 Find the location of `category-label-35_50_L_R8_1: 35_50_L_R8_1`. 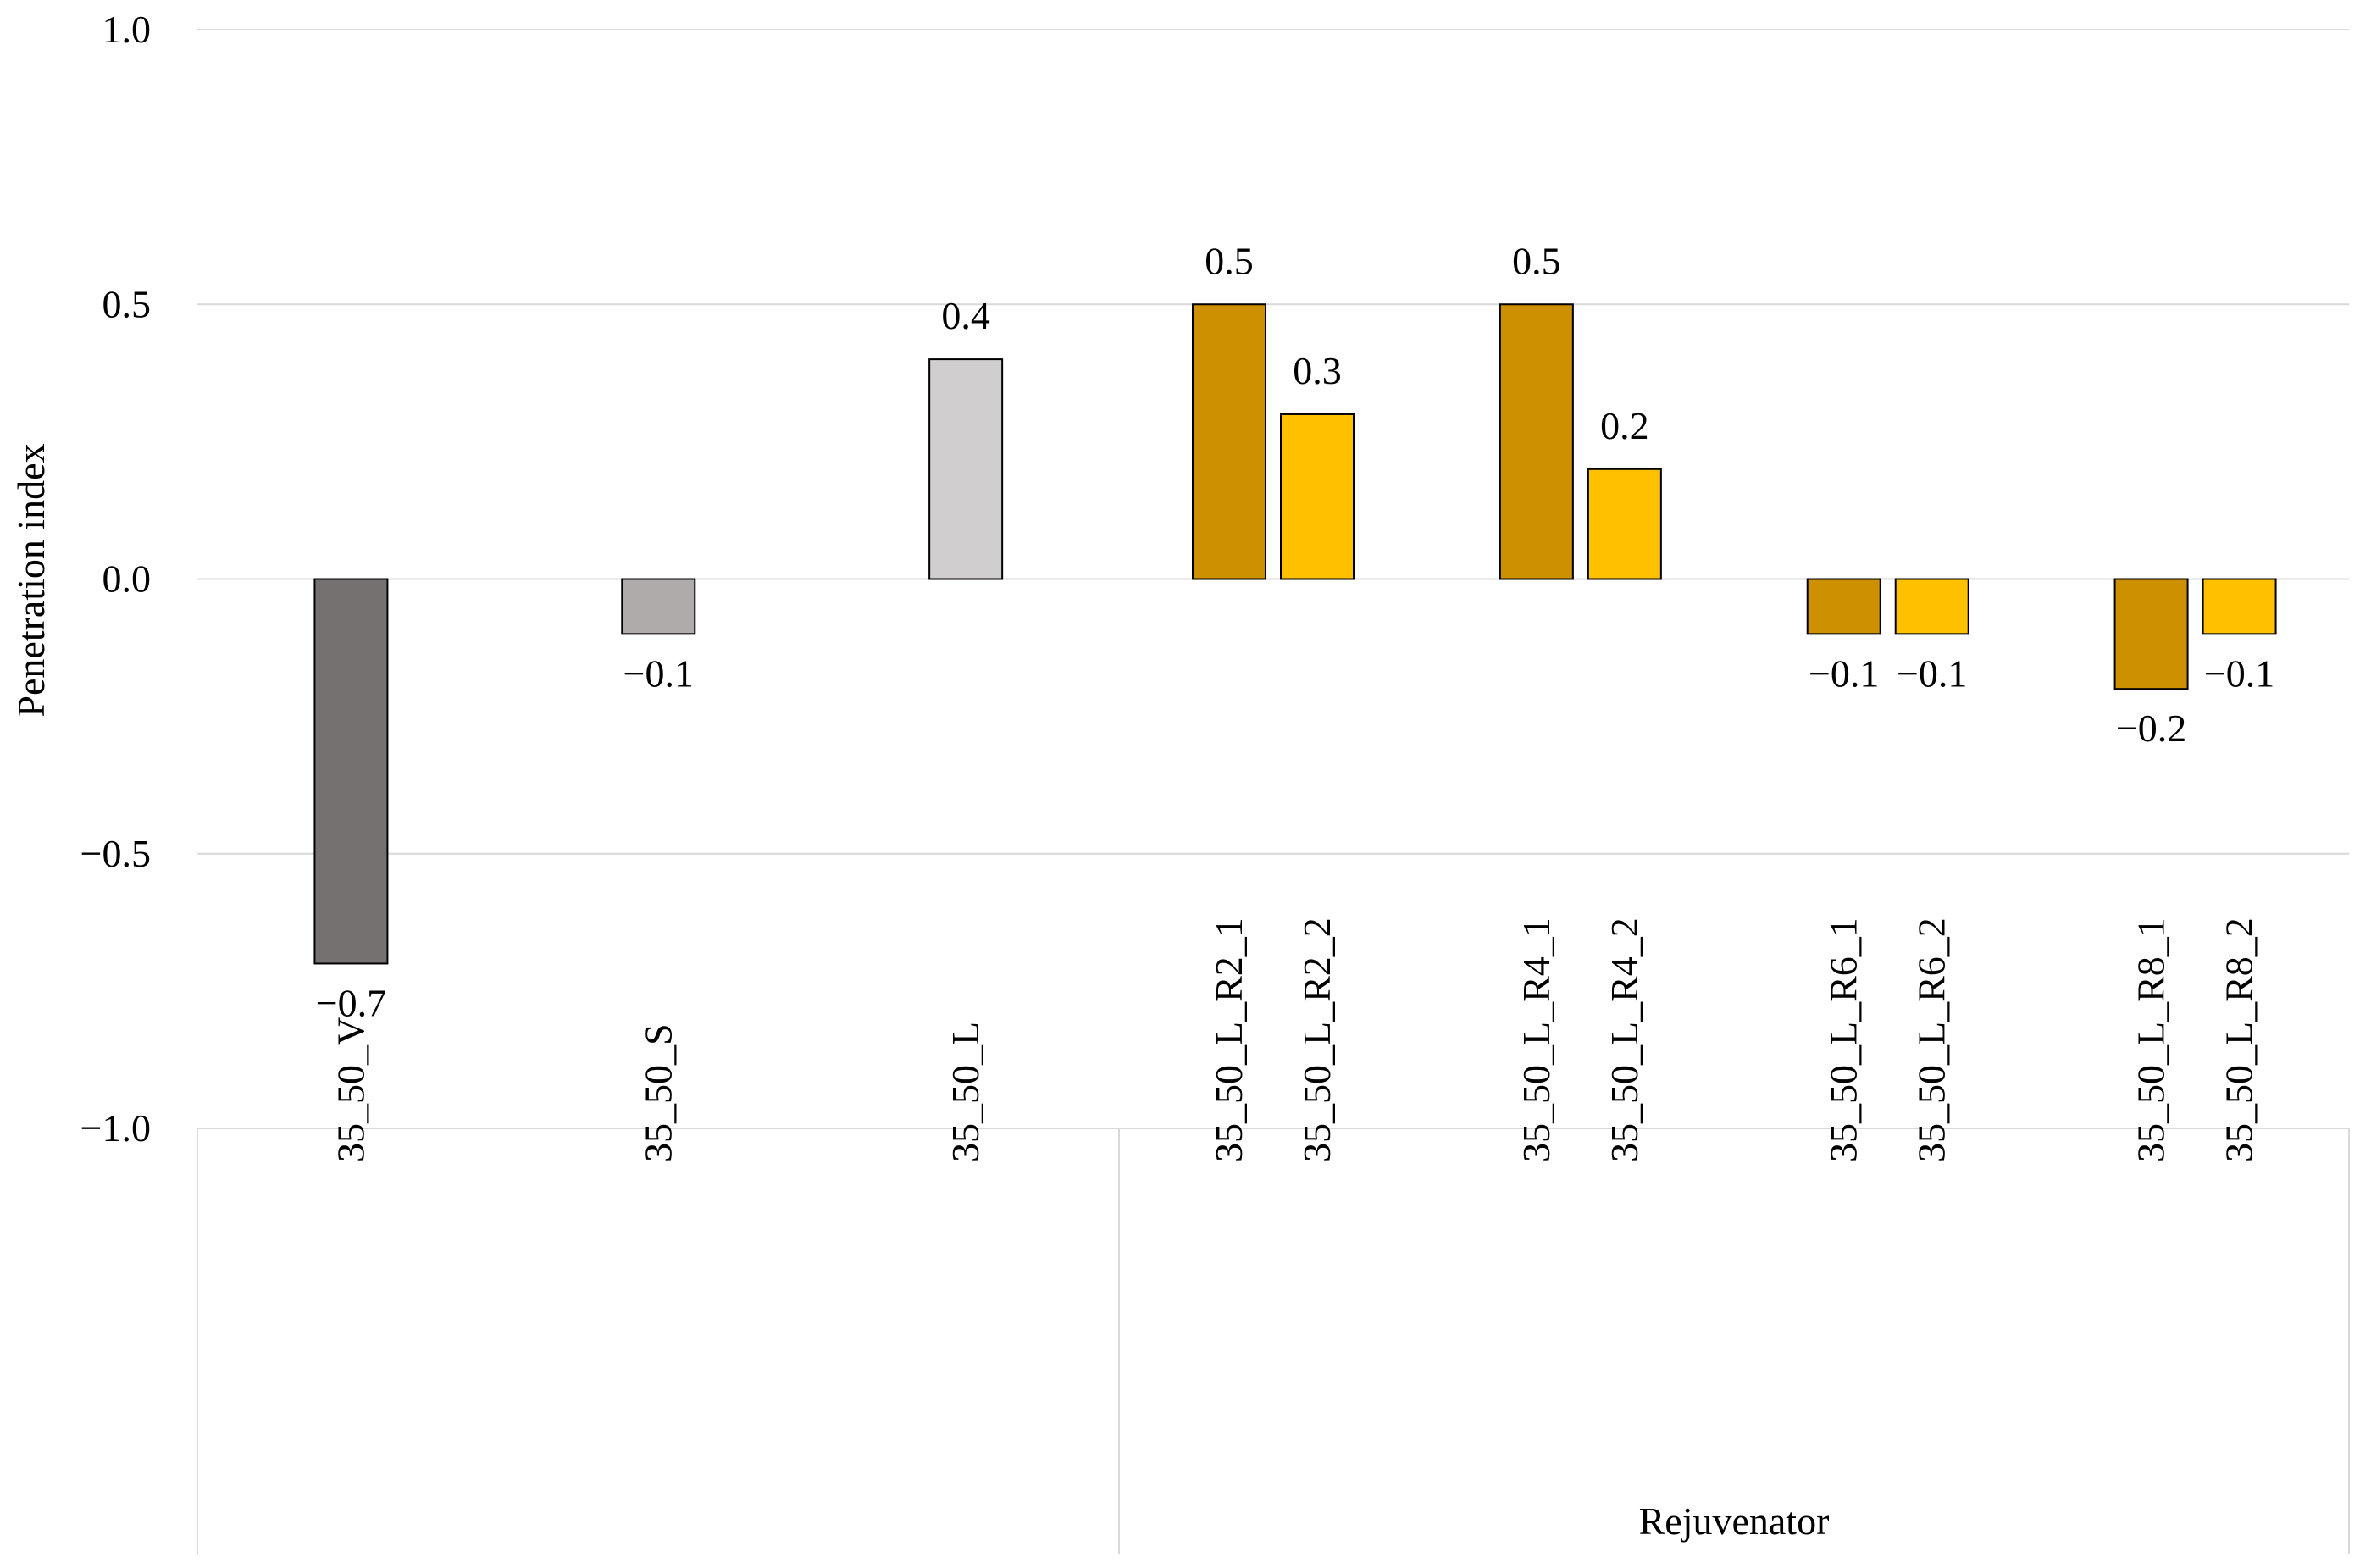

category-label-35_50_L_R8_1: 35_50_L_R8_1 is located at coordinates (2152, 1039).